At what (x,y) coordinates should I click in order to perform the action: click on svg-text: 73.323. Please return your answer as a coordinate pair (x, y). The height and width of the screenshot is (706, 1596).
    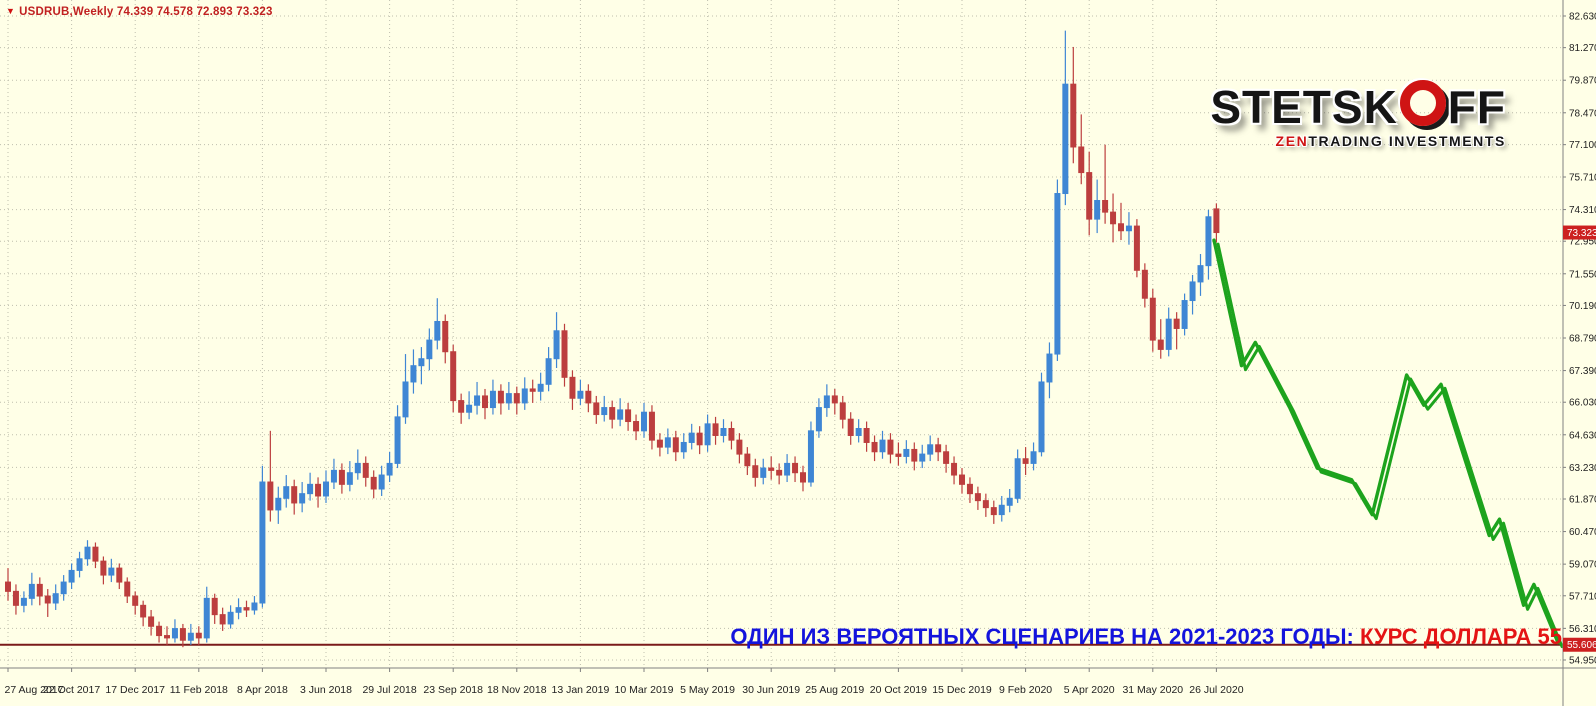
    Looking at the image, I should click on (1581, 233).